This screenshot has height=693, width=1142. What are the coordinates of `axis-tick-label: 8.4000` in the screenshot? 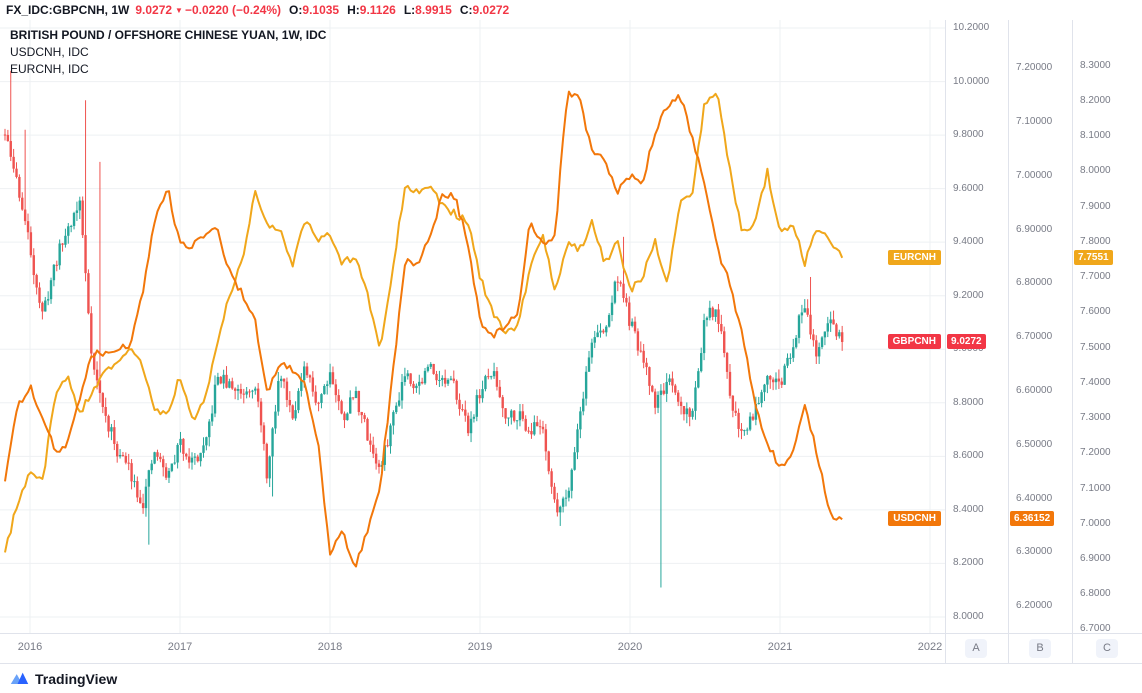 It's located at (968, 509).